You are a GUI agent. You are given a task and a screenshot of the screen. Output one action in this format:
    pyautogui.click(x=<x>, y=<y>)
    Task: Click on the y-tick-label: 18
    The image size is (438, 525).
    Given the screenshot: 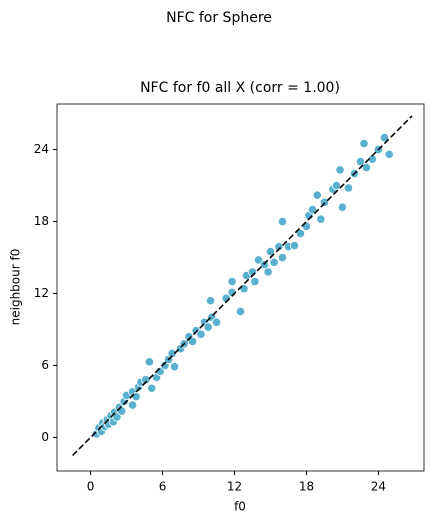 What is the action you would take?
    pyautogui.click(x=41, y=221)
    